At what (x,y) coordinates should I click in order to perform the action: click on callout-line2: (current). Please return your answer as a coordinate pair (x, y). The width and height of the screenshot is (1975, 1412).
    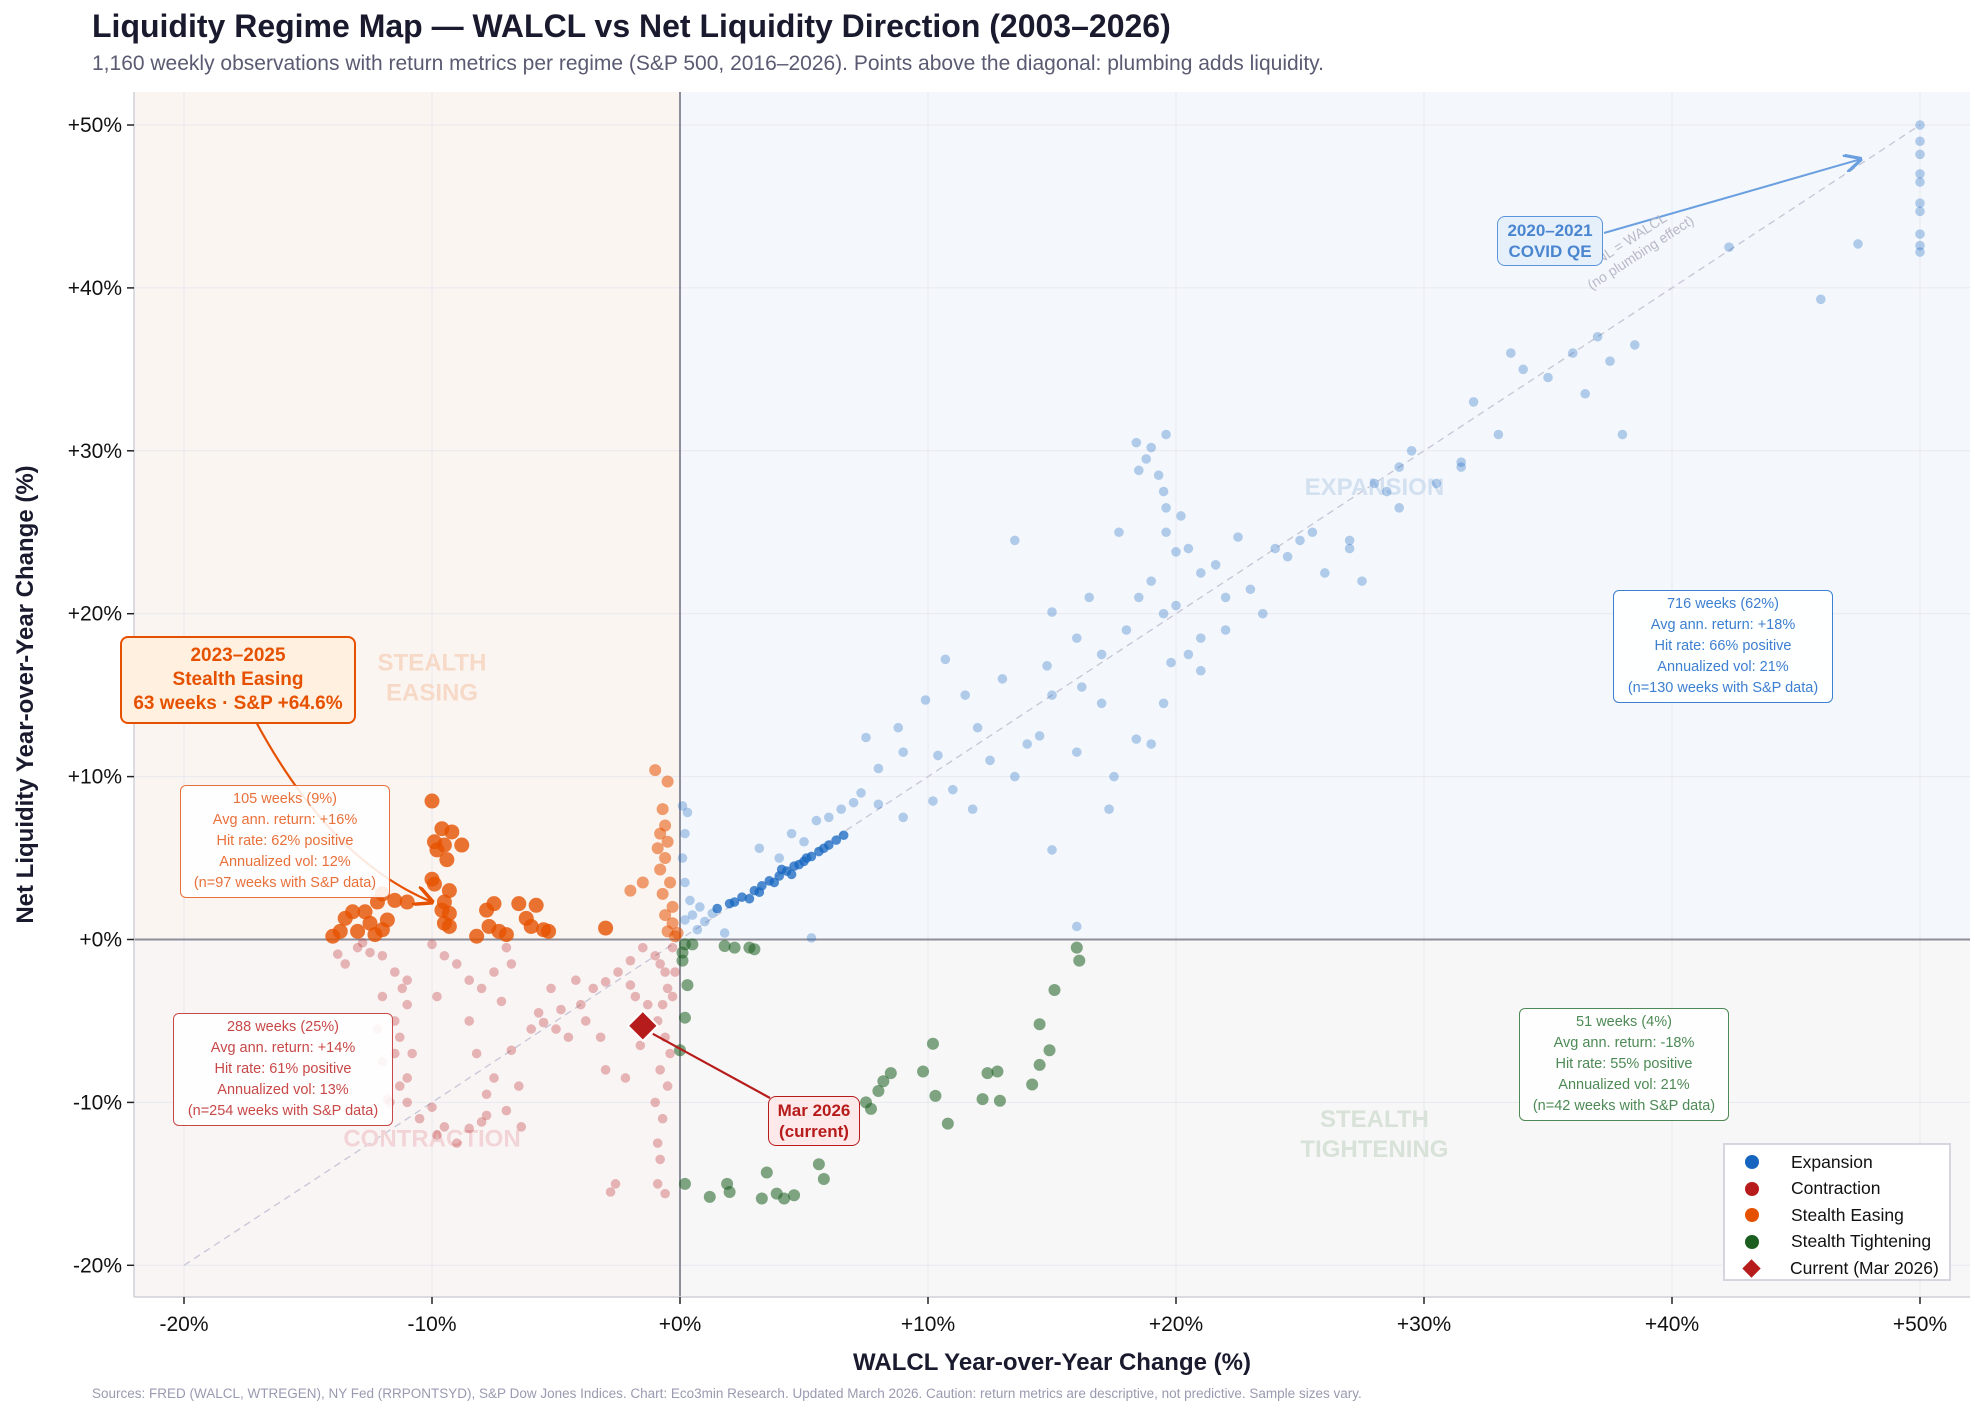
    Looking at the image, I should click on (814, 1131).